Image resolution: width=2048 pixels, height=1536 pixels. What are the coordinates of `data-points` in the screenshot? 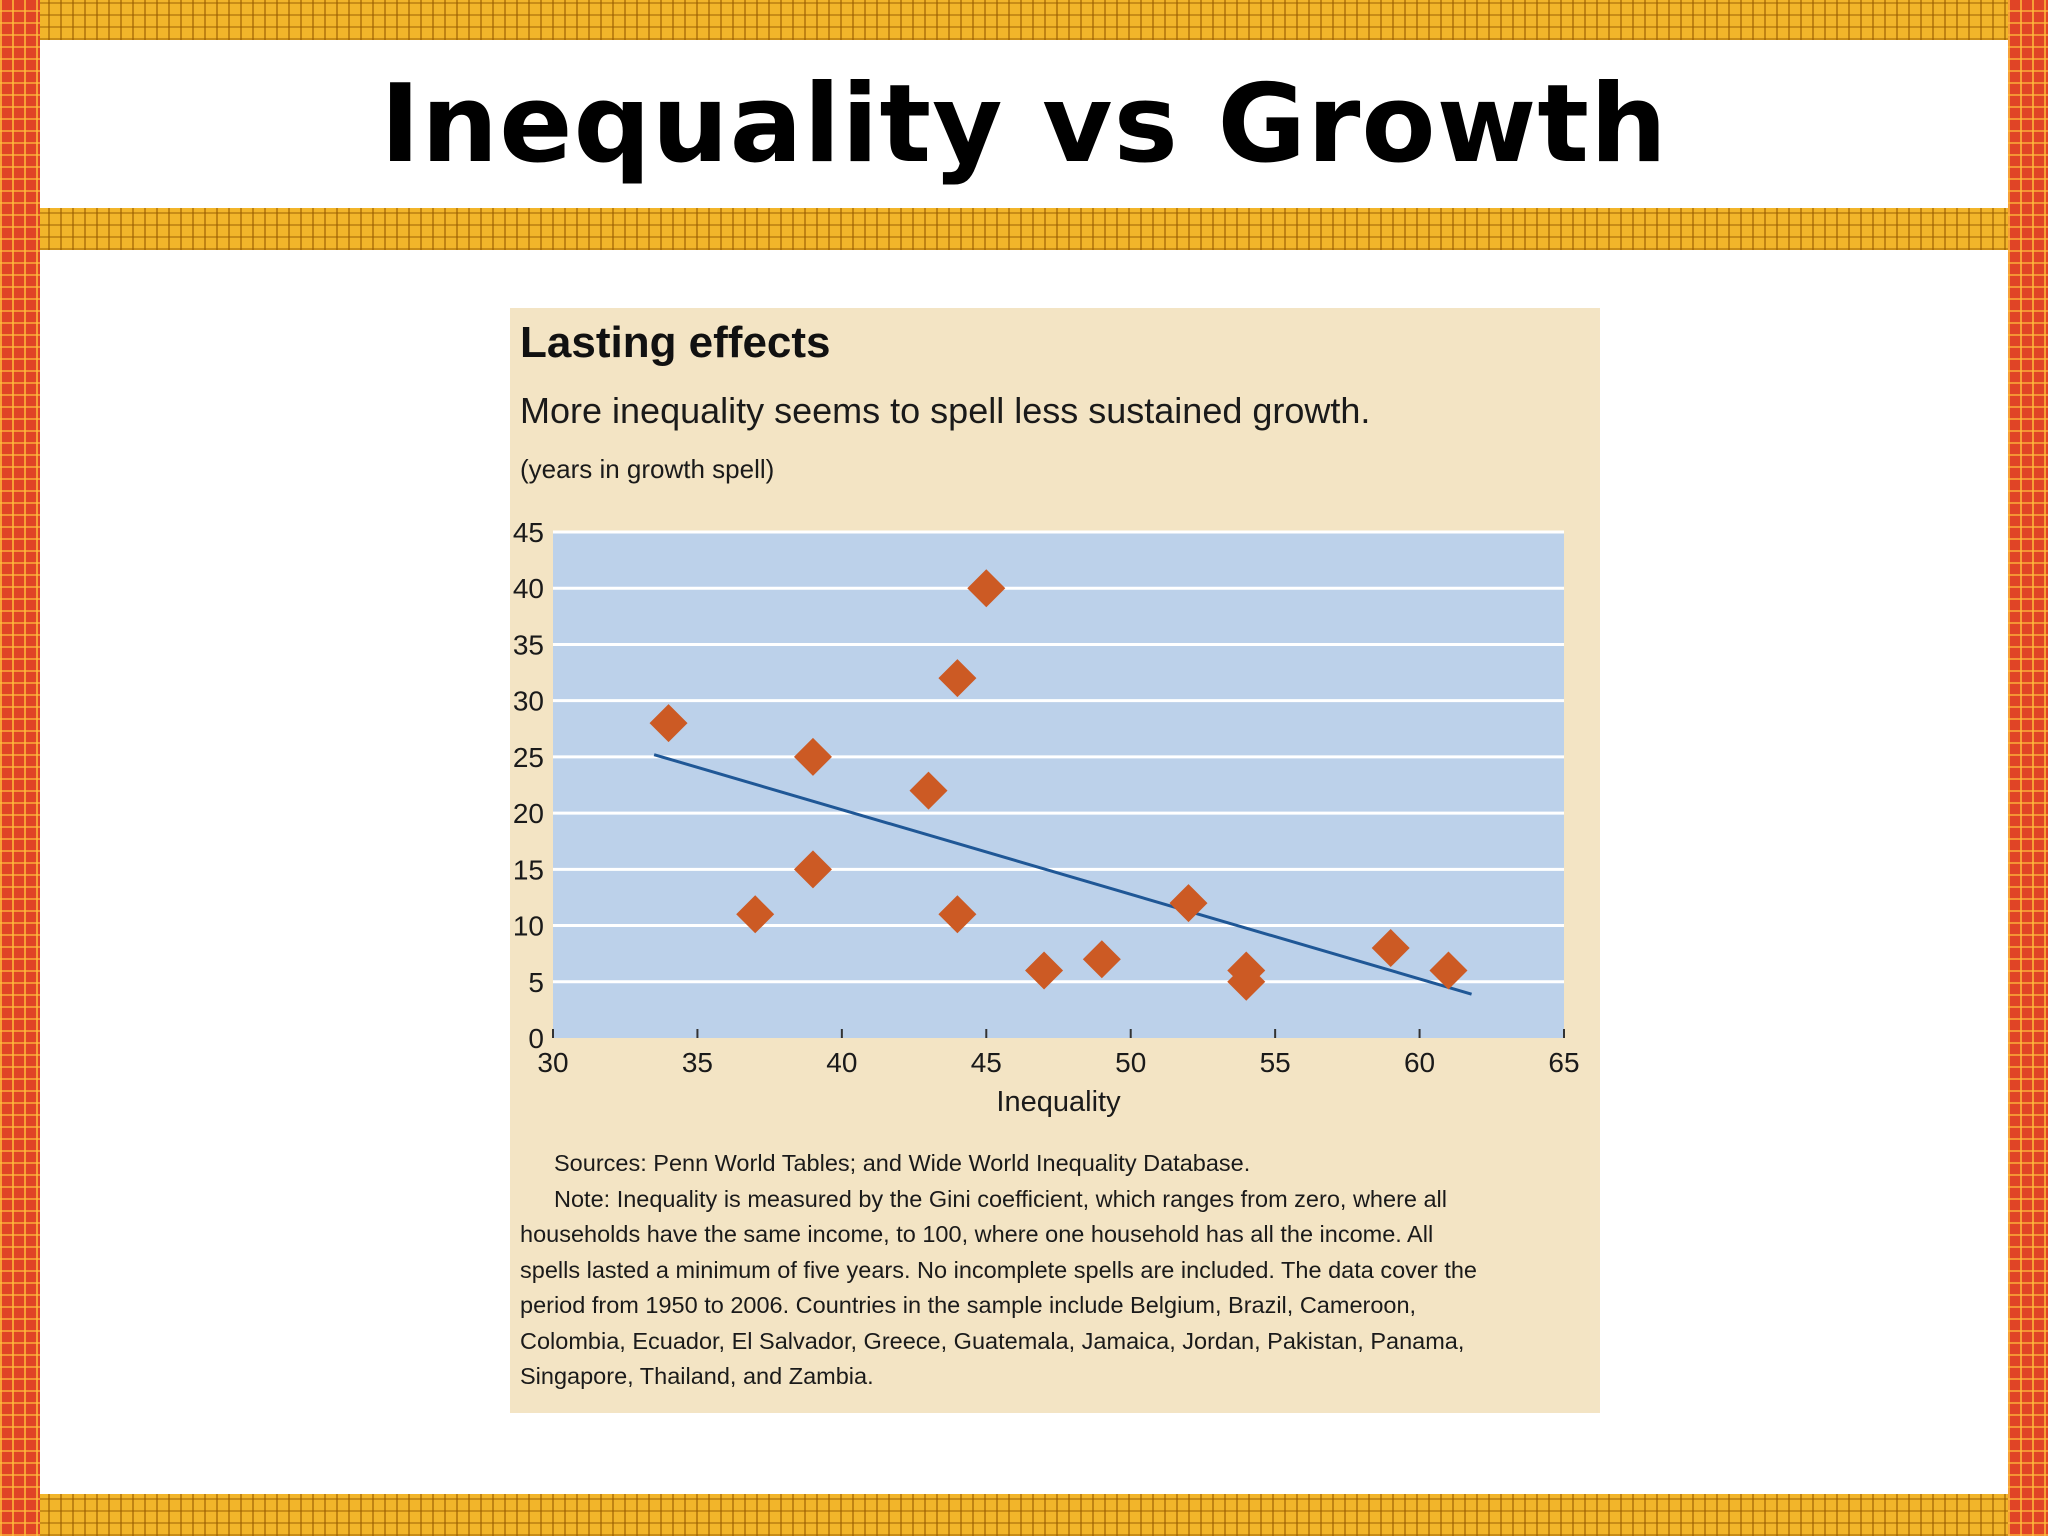 It's located at (1058, 785).